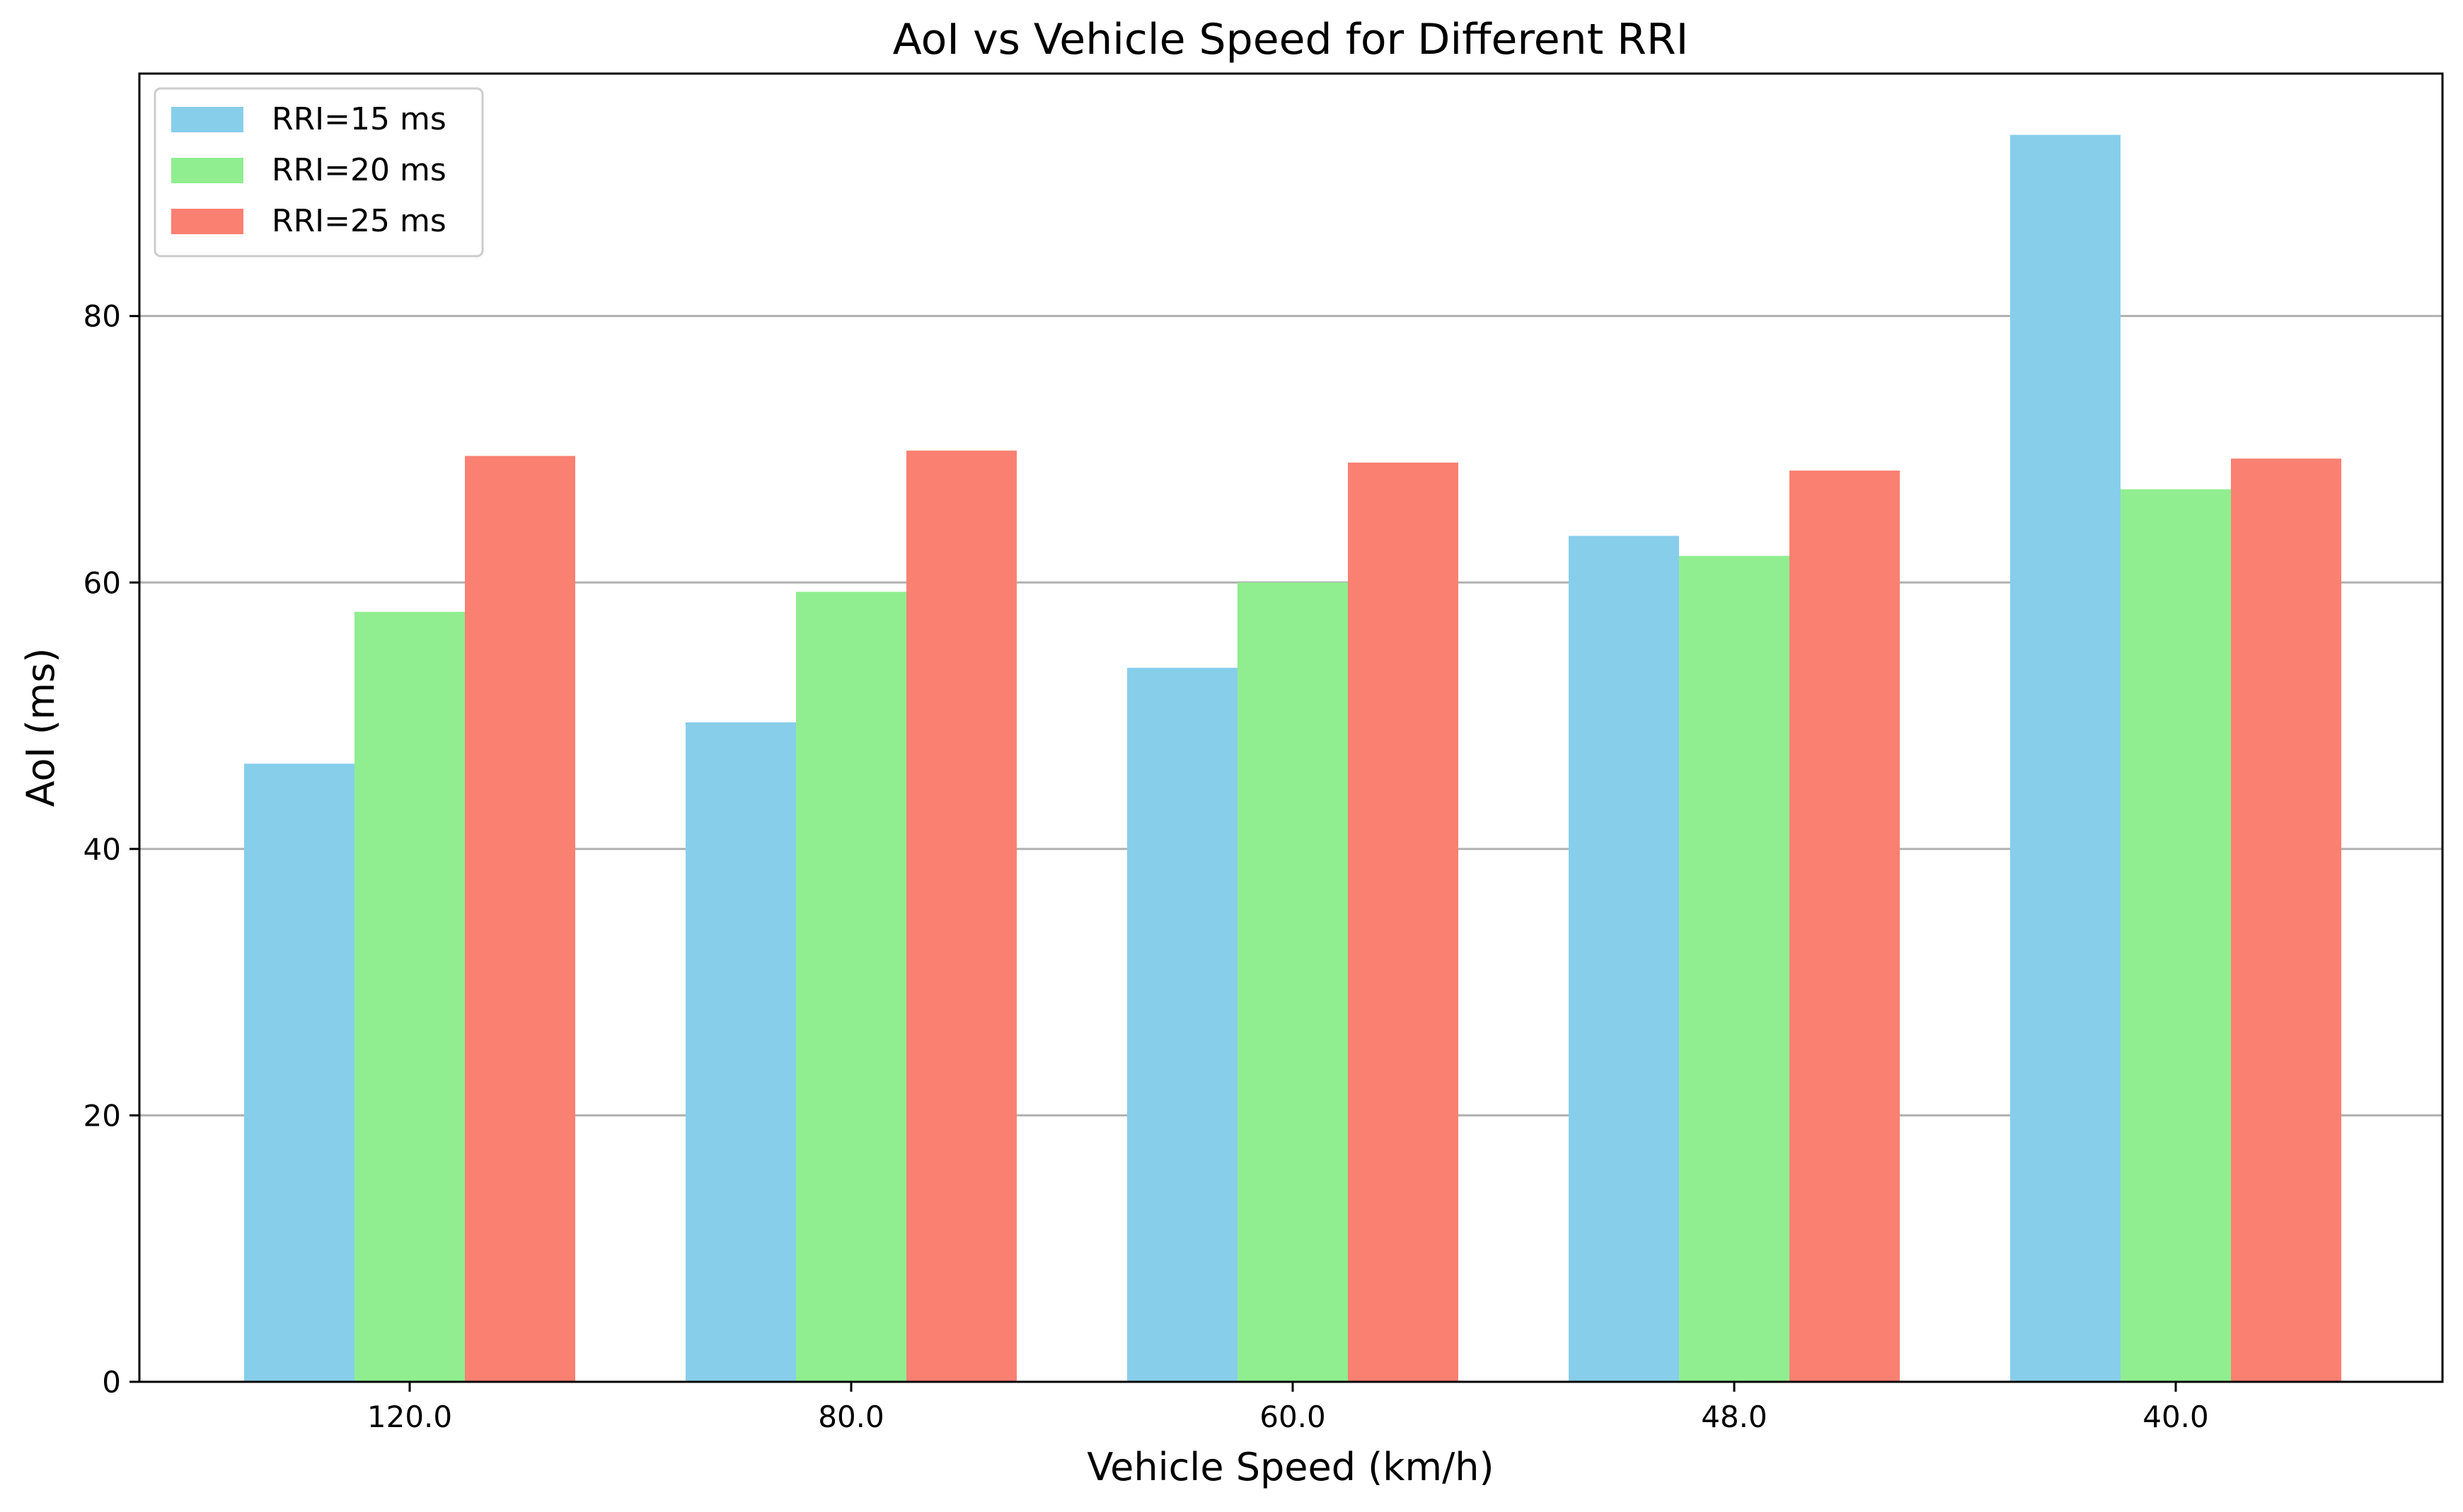 This screenshot has height=1512, width=2463. What do you see at coordinates (851, 1417) in the screenshot?
I see `x-tick-label: 80.0` at bounding box center [851, 1417].